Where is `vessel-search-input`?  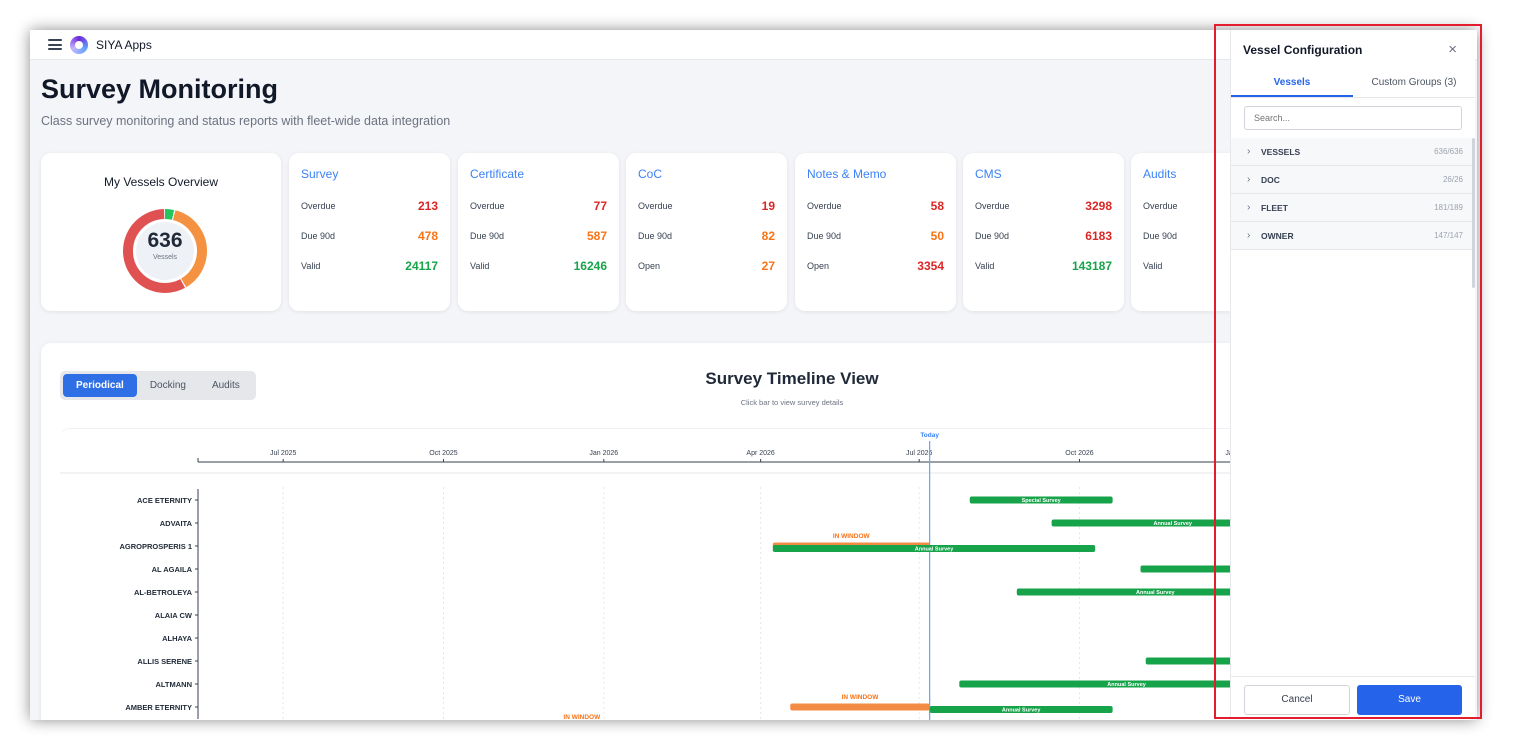 vessel-search-input is located at coordinates (1353, 118).